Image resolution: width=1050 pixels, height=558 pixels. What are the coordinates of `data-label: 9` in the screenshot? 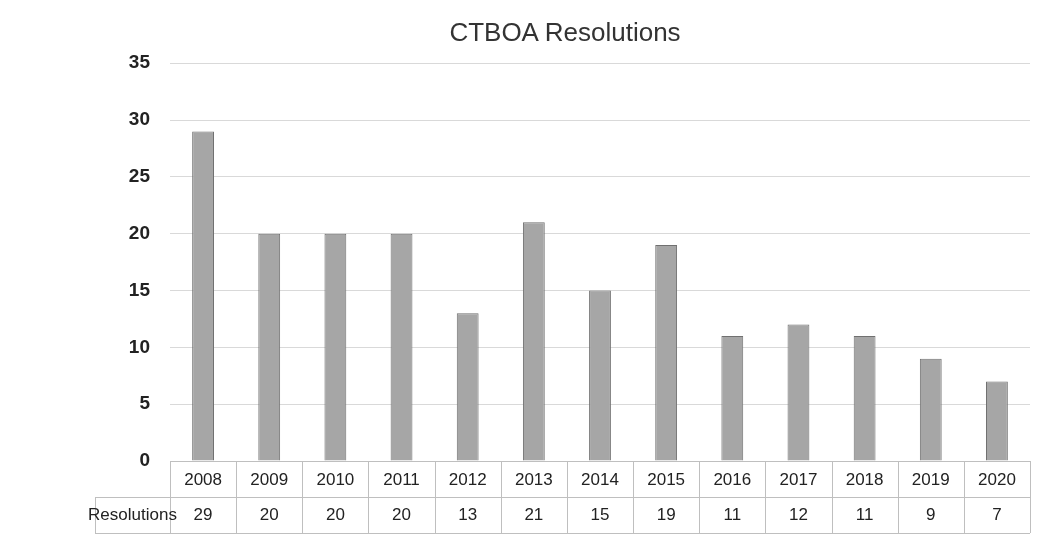 It's located at (931, 514).